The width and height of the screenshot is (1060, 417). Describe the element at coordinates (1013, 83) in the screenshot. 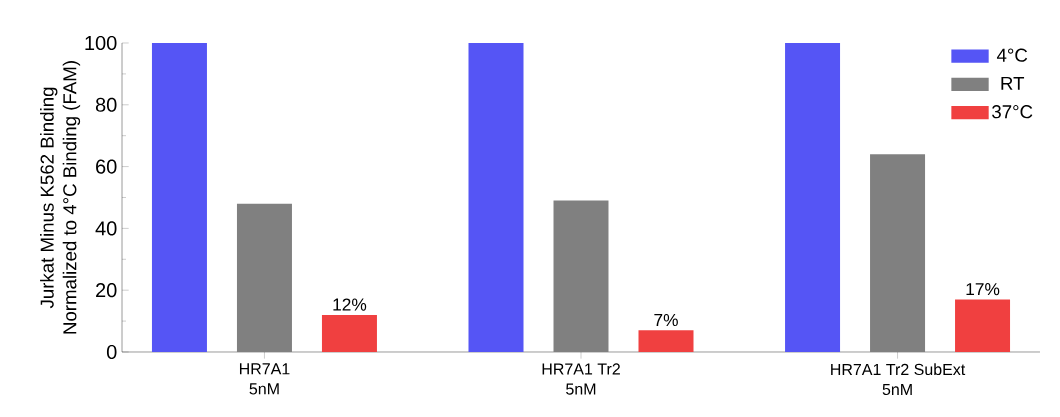

I see `legend-label: RT` at that location.